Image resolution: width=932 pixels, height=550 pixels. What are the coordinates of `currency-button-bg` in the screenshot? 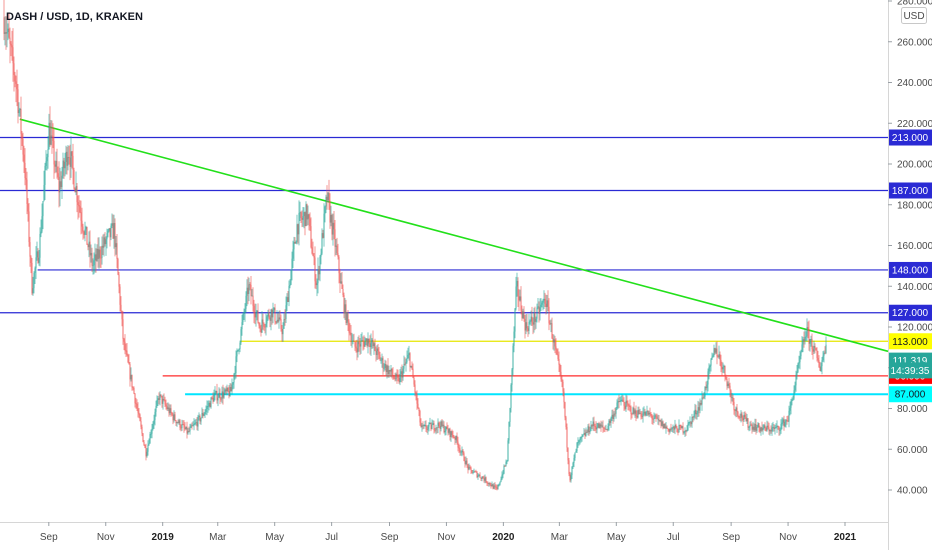 It's located at (914, 15).